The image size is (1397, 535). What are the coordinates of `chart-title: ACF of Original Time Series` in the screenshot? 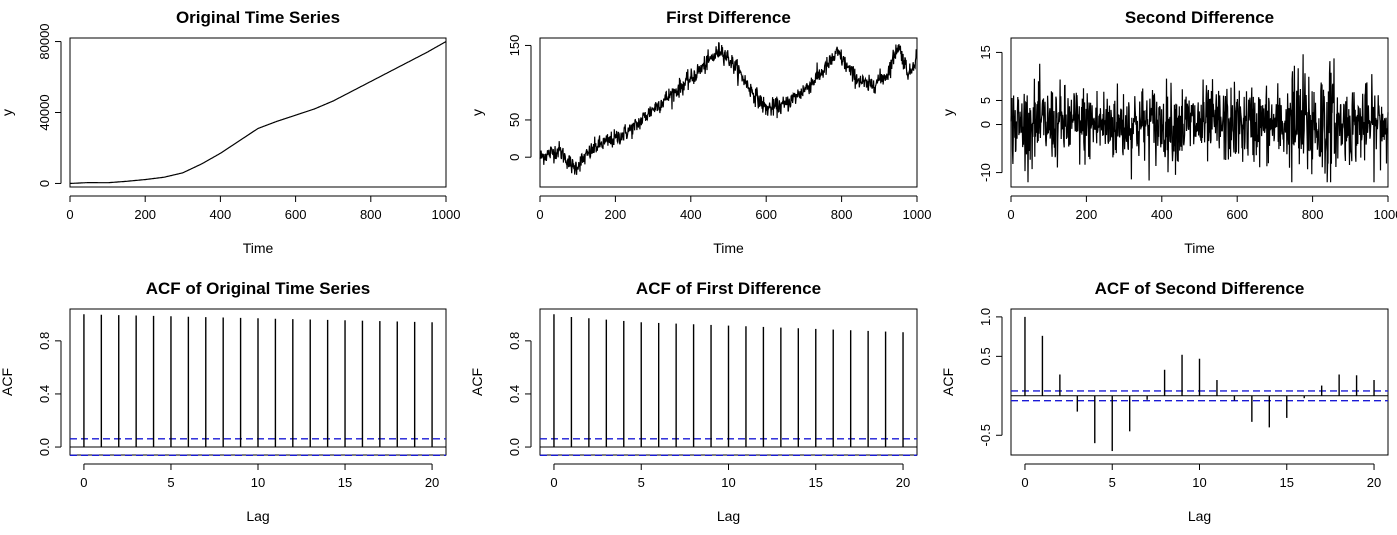 It's located at (258, 288).